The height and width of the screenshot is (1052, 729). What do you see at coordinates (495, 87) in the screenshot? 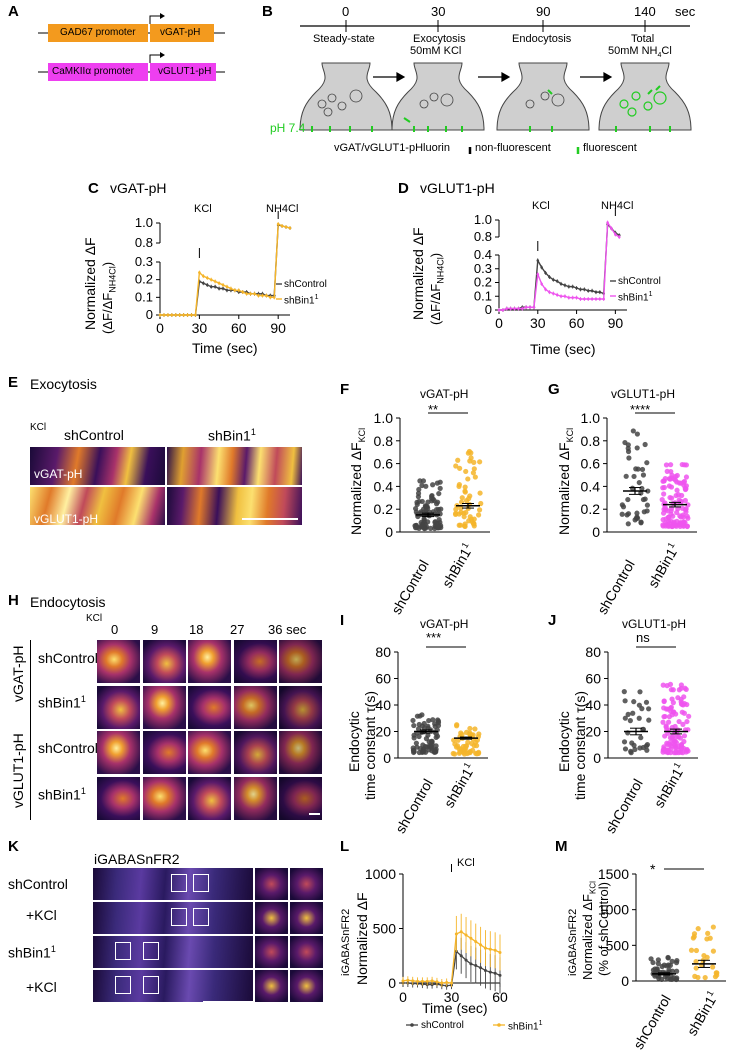
I see `pathway-diagram` at bounding box center [495, 87].